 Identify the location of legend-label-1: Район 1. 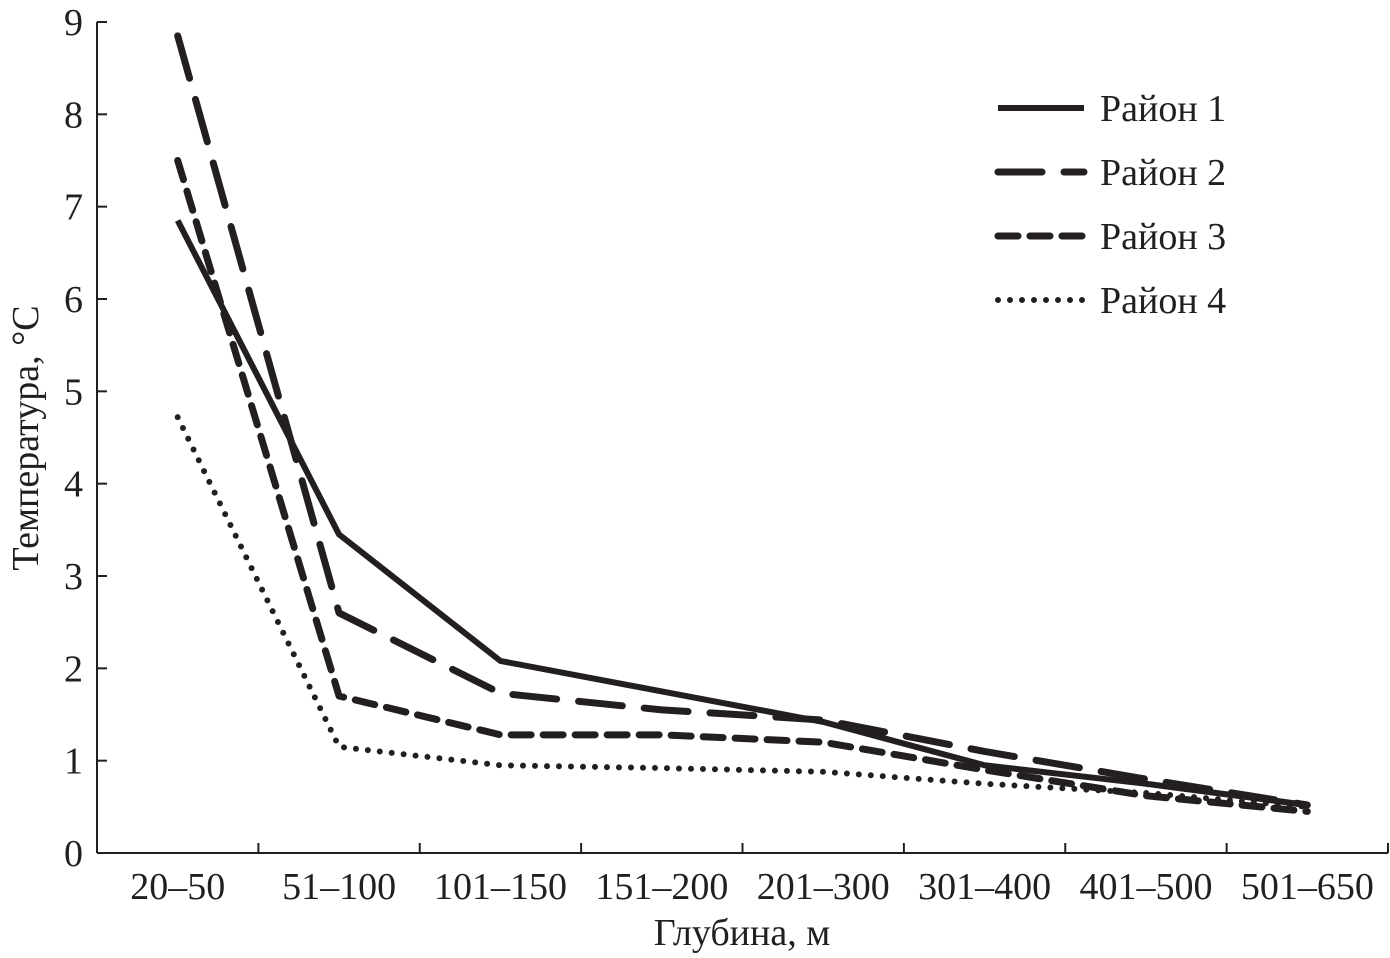
(1163, 109).